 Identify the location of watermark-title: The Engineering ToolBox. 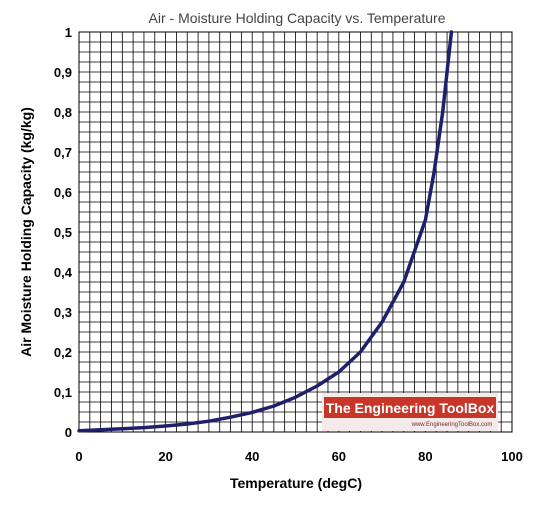
(410, 408).